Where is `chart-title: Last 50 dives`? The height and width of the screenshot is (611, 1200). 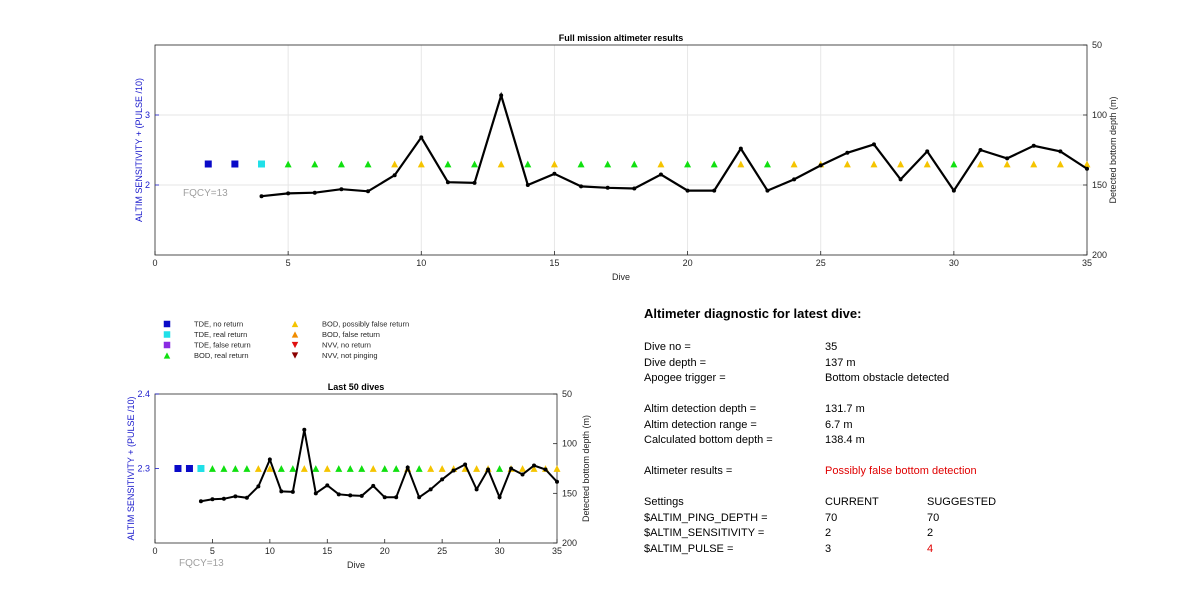 chart-title: Last 50 dives is located at coordinates (356, 387).